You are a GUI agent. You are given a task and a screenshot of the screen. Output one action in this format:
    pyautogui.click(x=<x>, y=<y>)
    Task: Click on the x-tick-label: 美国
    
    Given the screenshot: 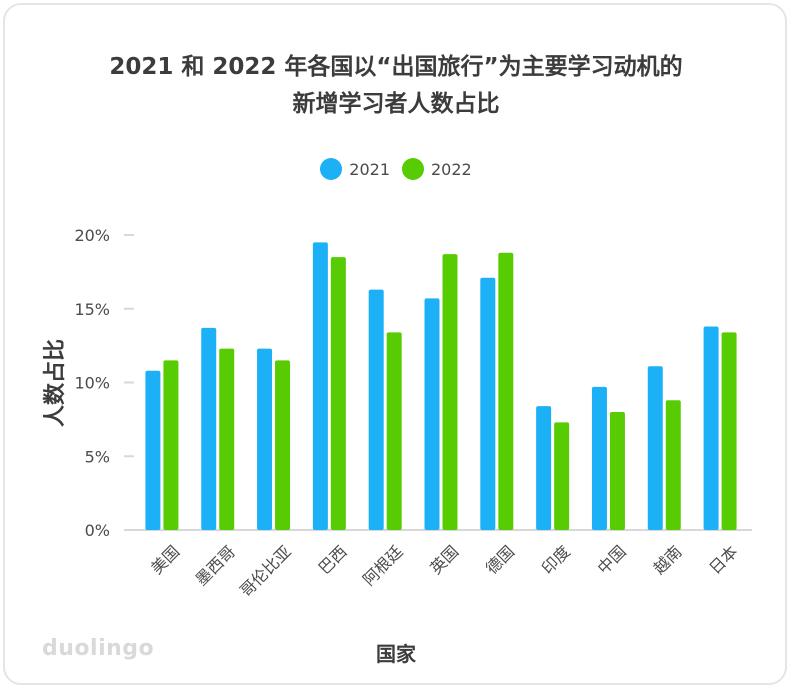 What is the action you would take?
    pyautogui.click(x=165, y=560)
    